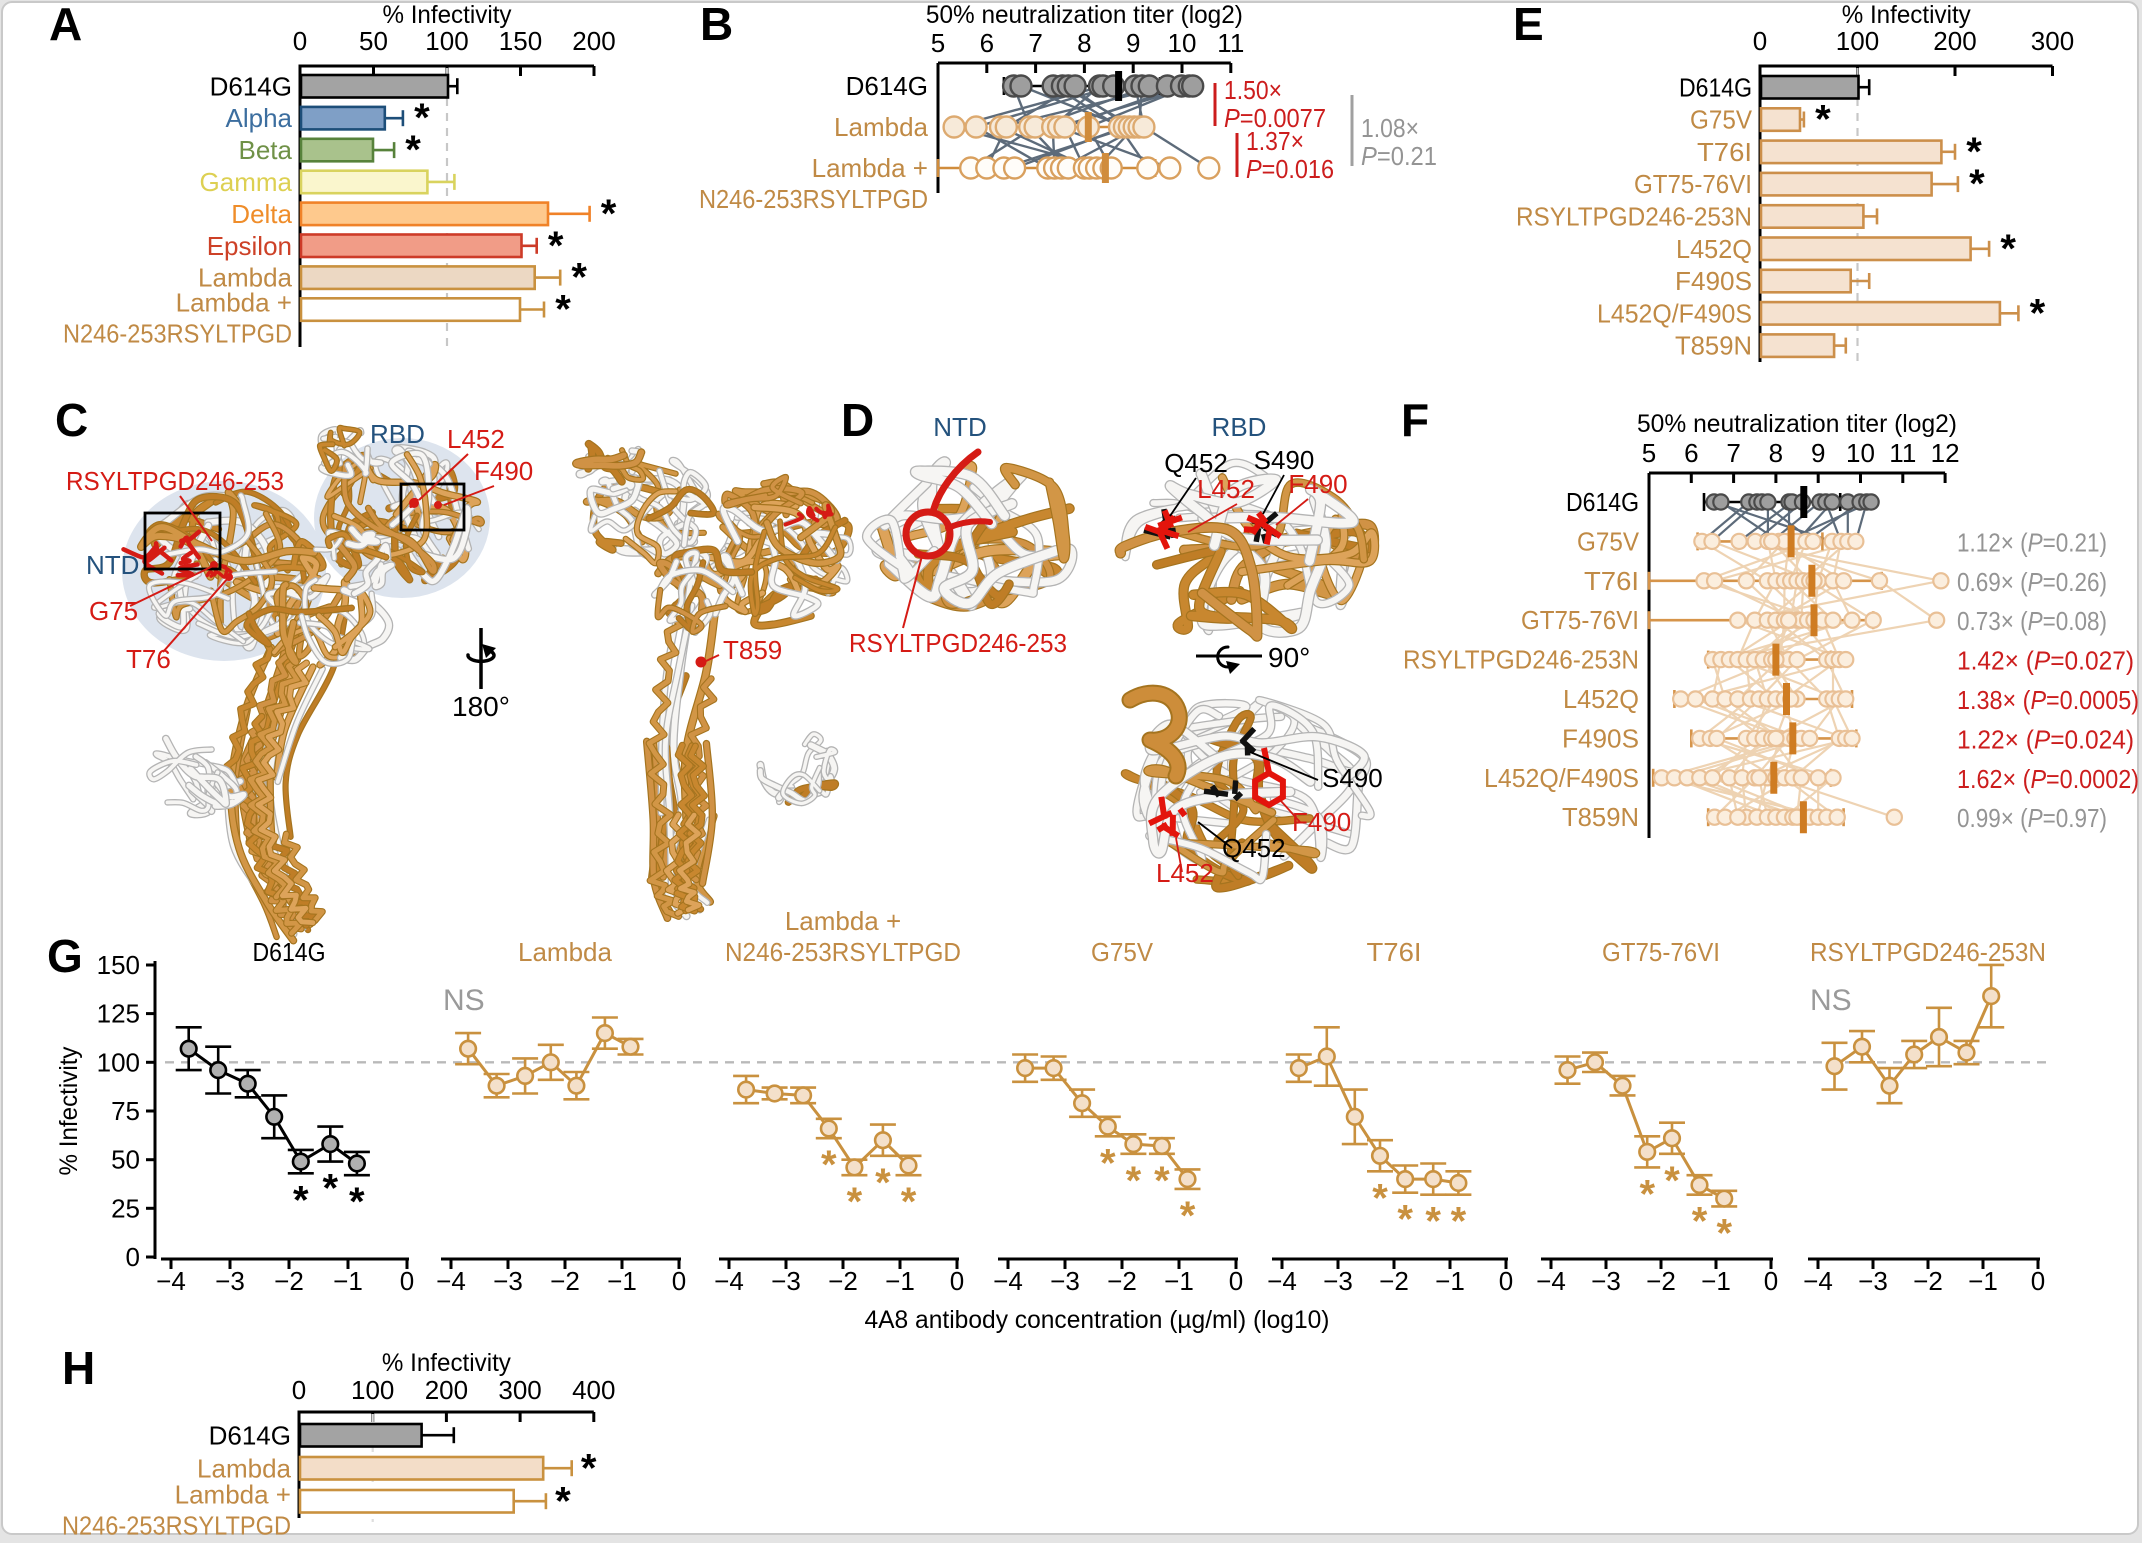 This screenshot has height=1543, width=2142. What do you see at coordinates (1317, 484) in the screenshot?
I see `svg-text: F490` at bounding box center [1317, 484].